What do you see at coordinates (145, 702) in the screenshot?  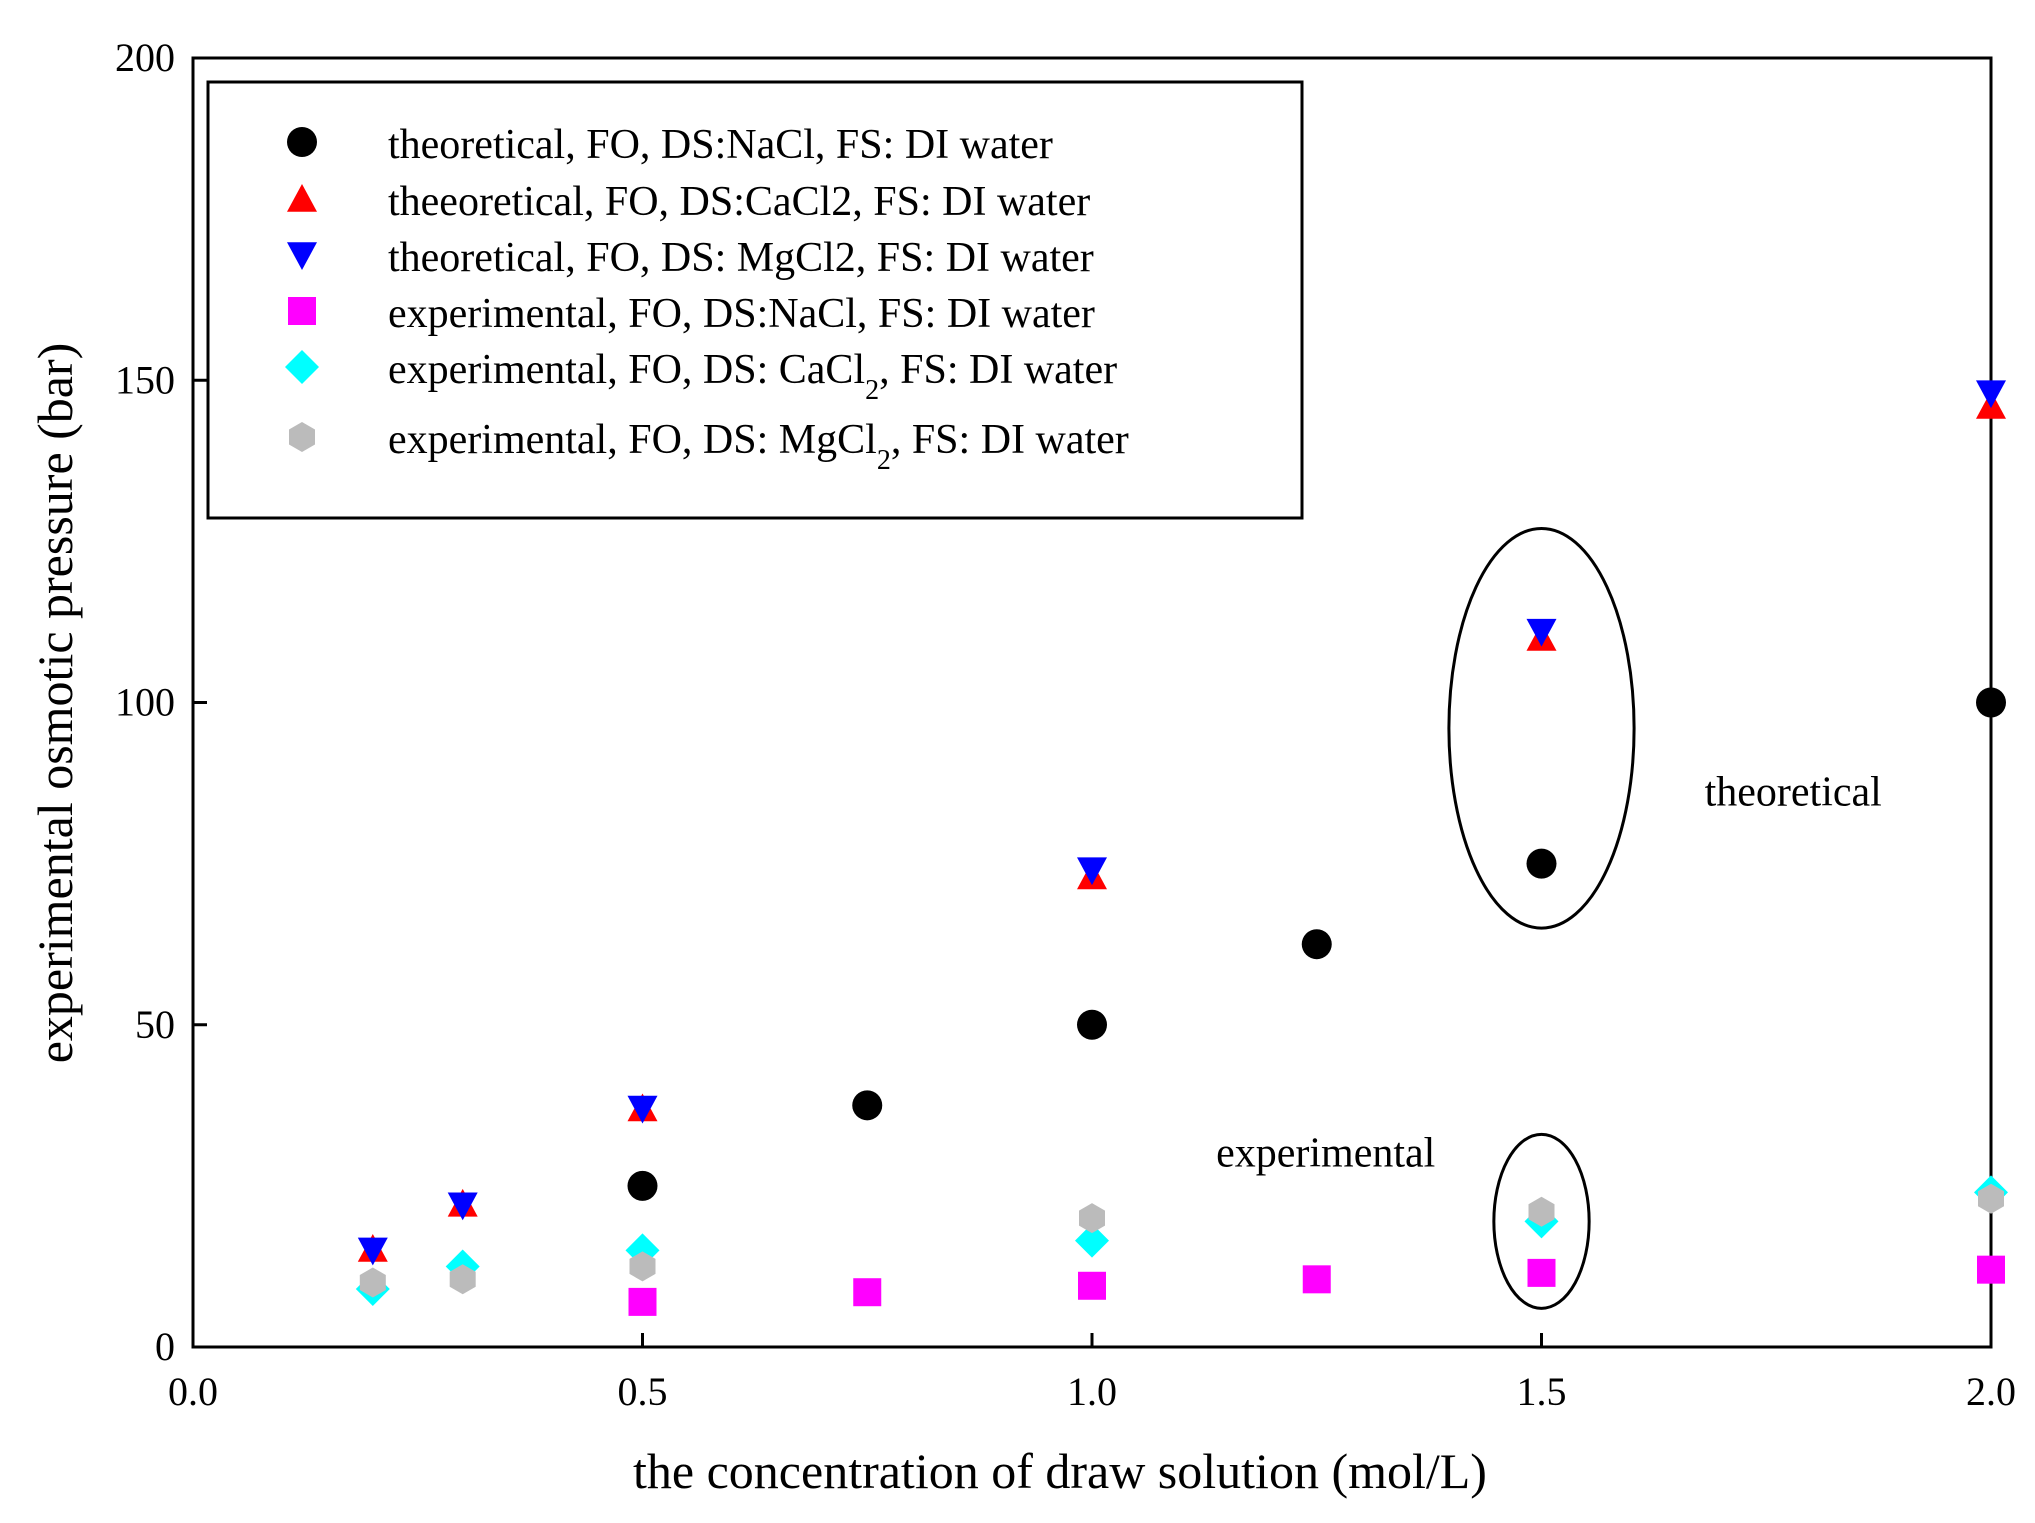 I see `y-tick-label: 100` at bounding box center [145, 702].